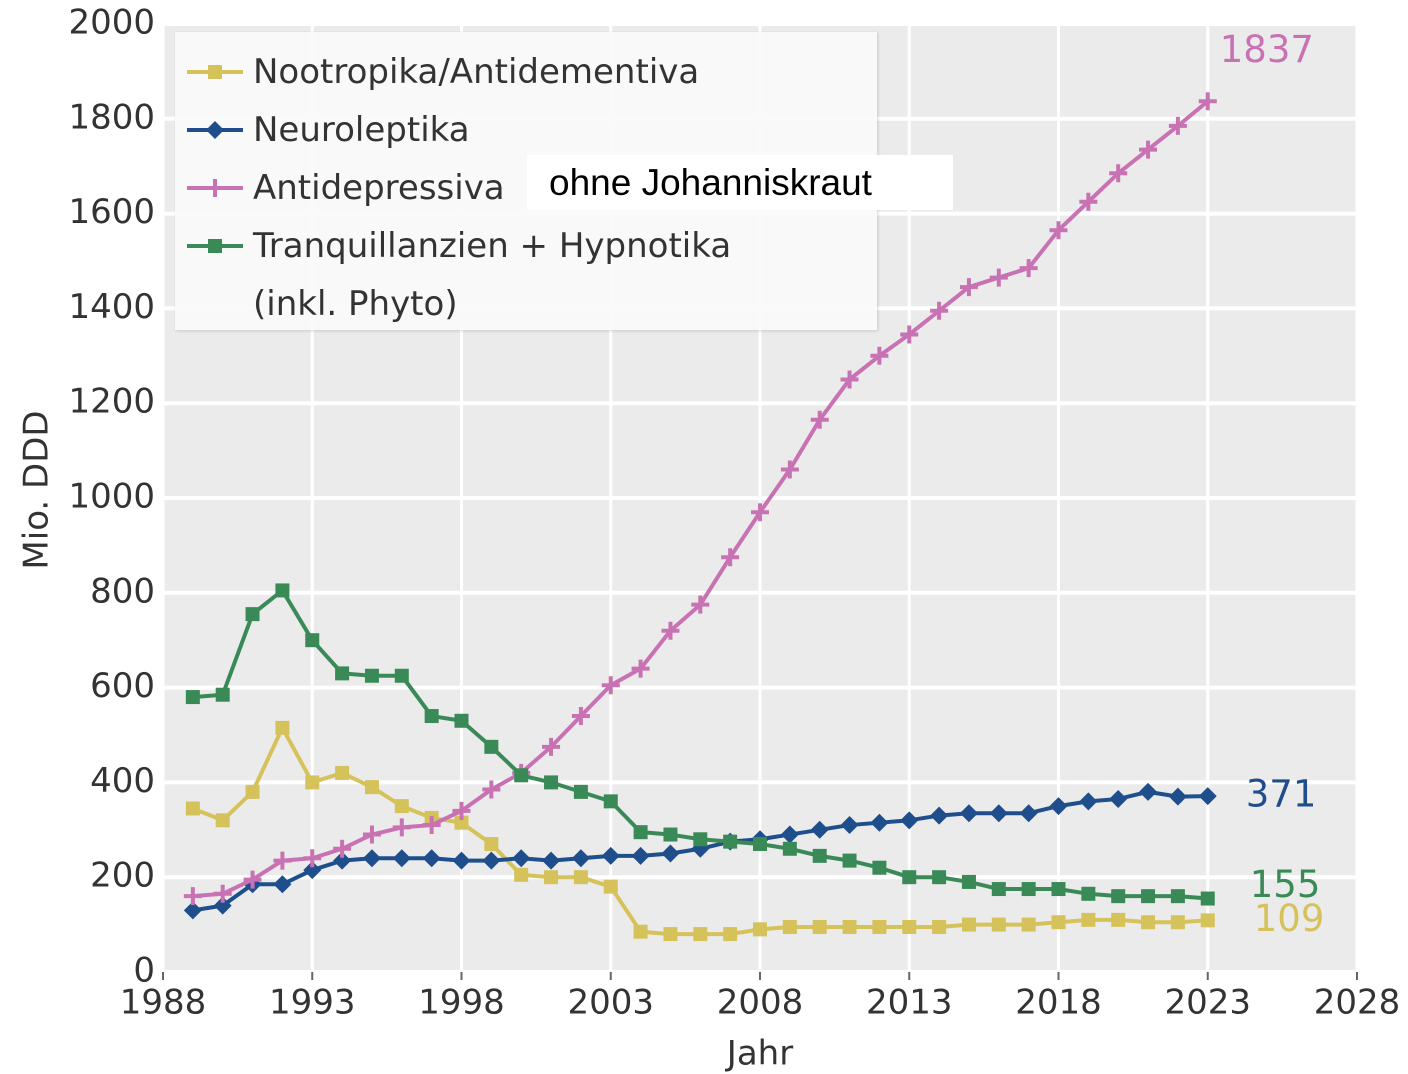 Image resolution: width=1408 pixels, height=1074 pixels. What do you see at coordinates (111, 23) in the screenshot?
I see `y-tick-label: 2000` at bounding box center [111, 23].